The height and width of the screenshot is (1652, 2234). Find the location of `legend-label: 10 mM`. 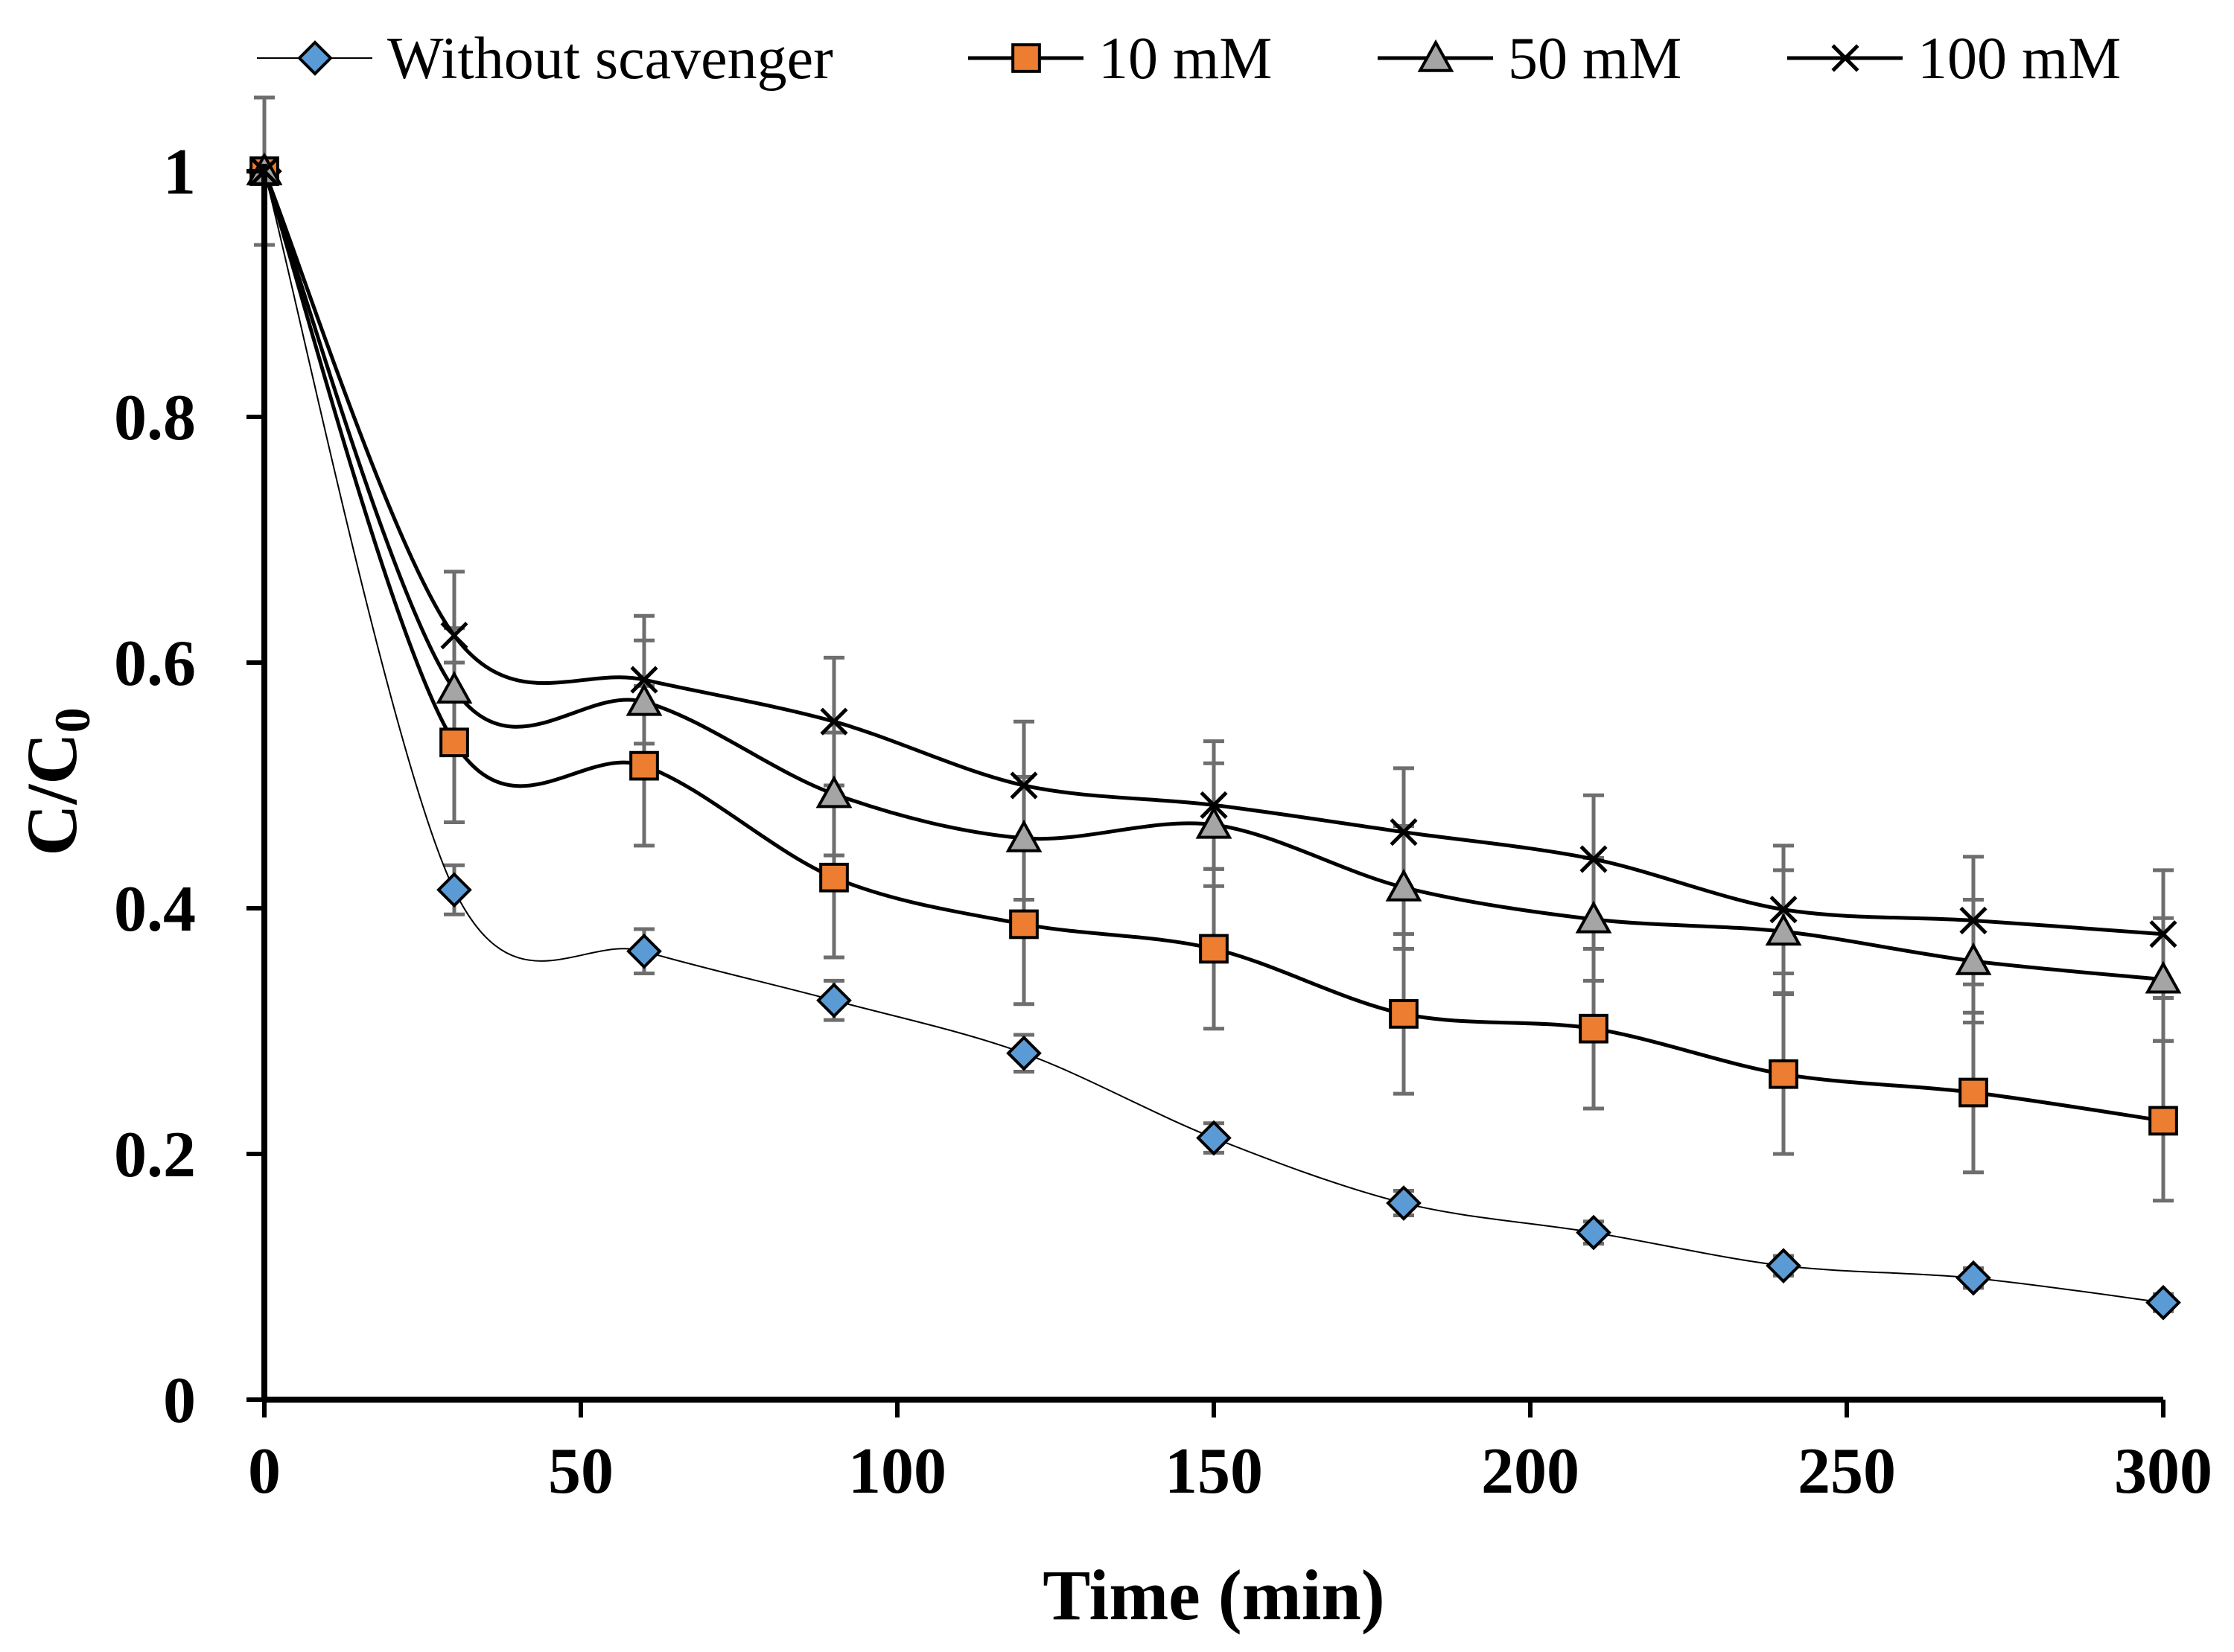

legend-label: 10 mM is located at coordinates (1185, 59).